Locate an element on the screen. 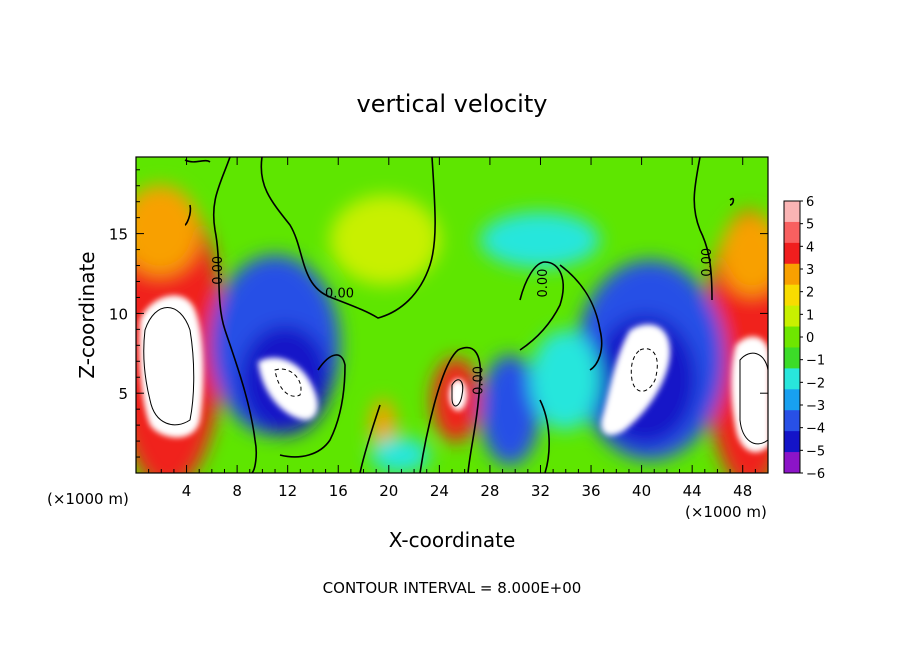  colorbar-label: 6 is located at coordinates (810, 202).